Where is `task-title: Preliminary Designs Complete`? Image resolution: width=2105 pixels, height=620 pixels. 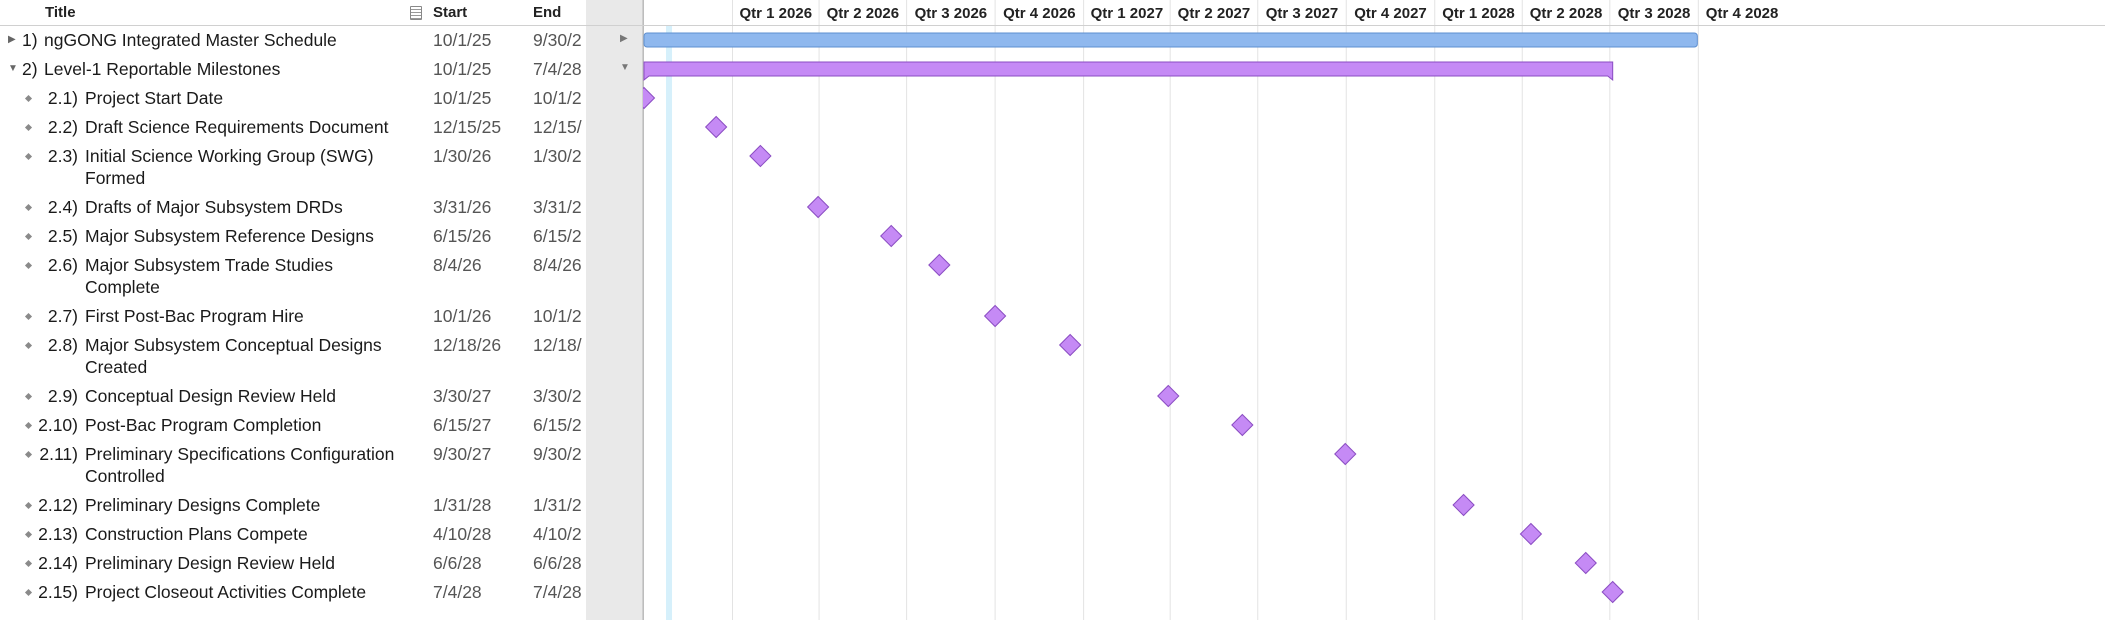 task-title: Preliminary Designs Complete is located at coordinates (203, 505).